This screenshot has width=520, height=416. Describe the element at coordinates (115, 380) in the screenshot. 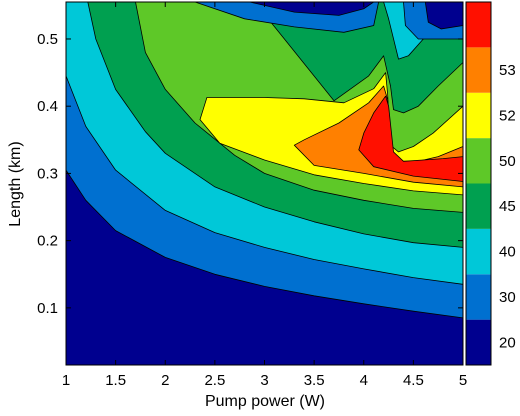

I see `x-tick-label: 1.5` at that location.